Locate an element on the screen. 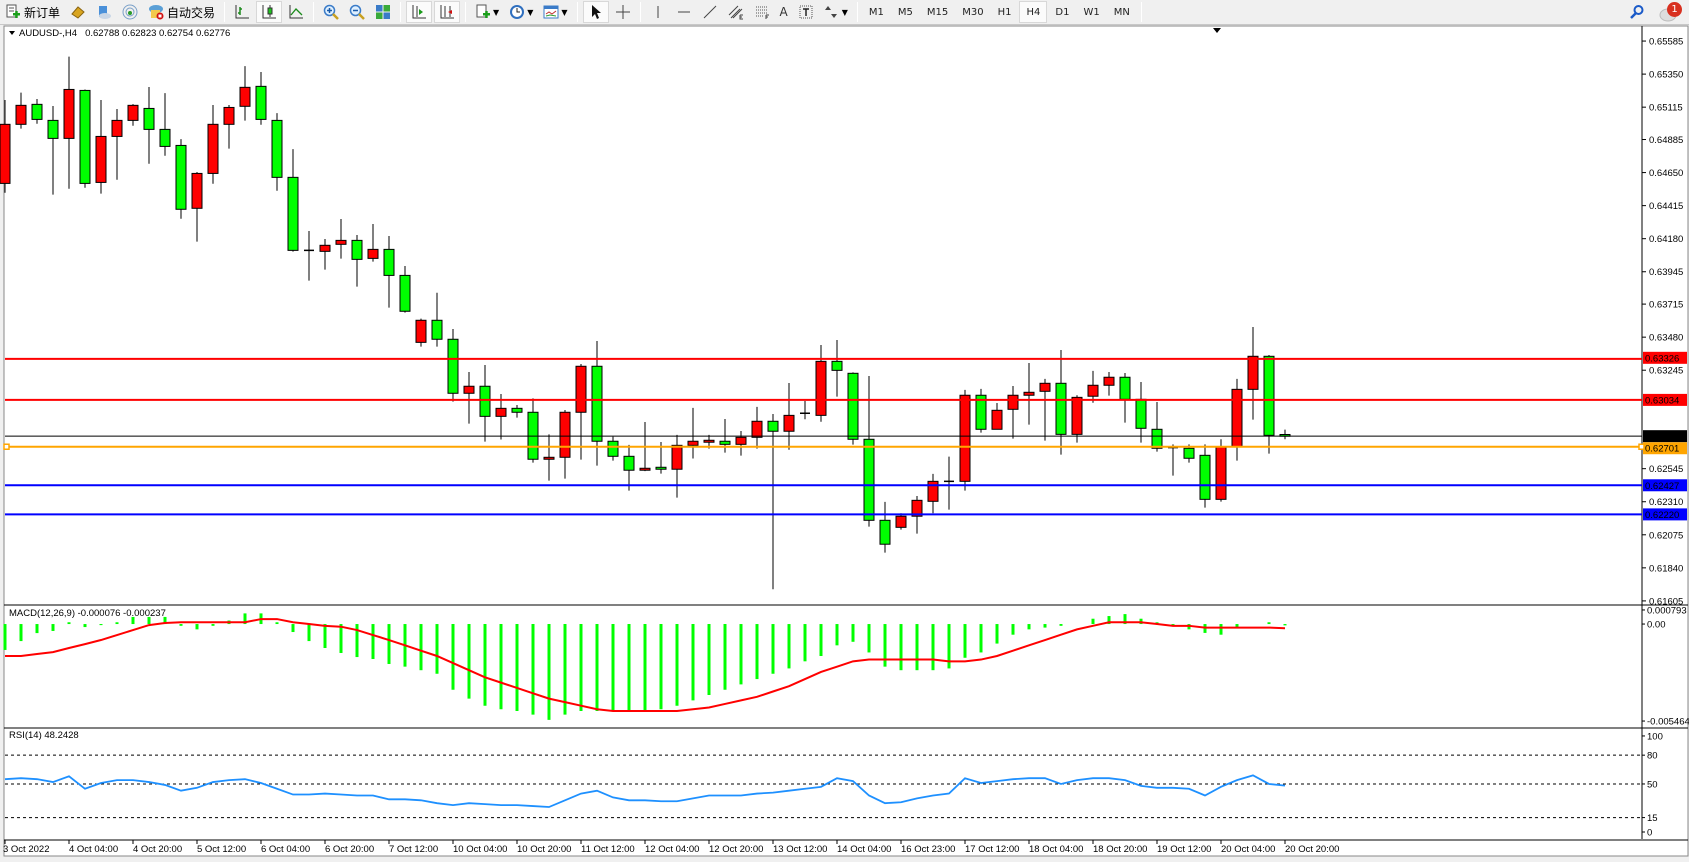 Image resolution: width=1689 pixels, height=862 pixels. macd-tick-label: -0.005464 is located at coordinates (1668, 722).